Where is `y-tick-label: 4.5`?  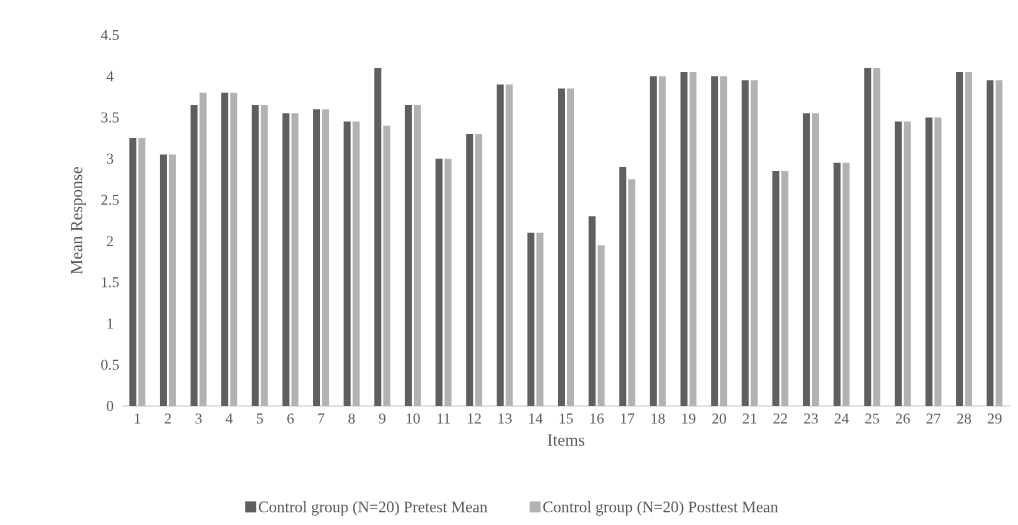
y-tick-label: 4.5 is located at coordinates (109, 35).